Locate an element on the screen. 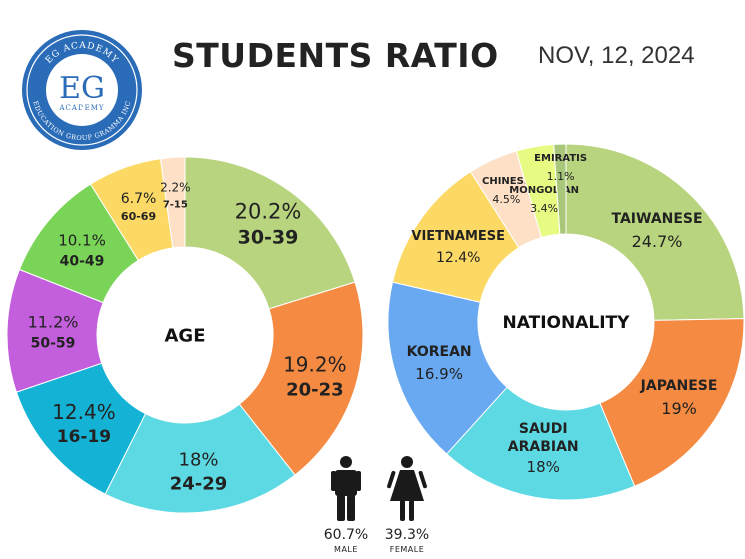  slice-korean-label: KOREAN is located at coordinates (439, 352).